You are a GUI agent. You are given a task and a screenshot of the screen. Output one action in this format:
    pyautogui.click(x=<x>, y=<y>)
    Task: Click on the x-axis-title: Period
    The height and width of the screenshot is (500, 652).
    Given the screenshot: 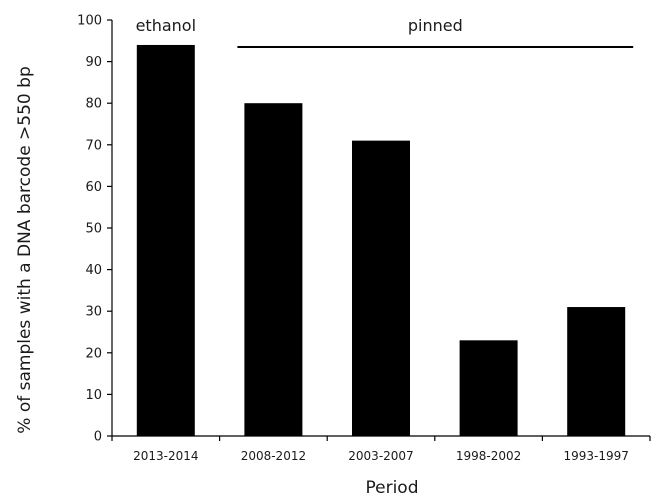 What is the action you would take?
    pyautogui.click(x=391, y=488)
    